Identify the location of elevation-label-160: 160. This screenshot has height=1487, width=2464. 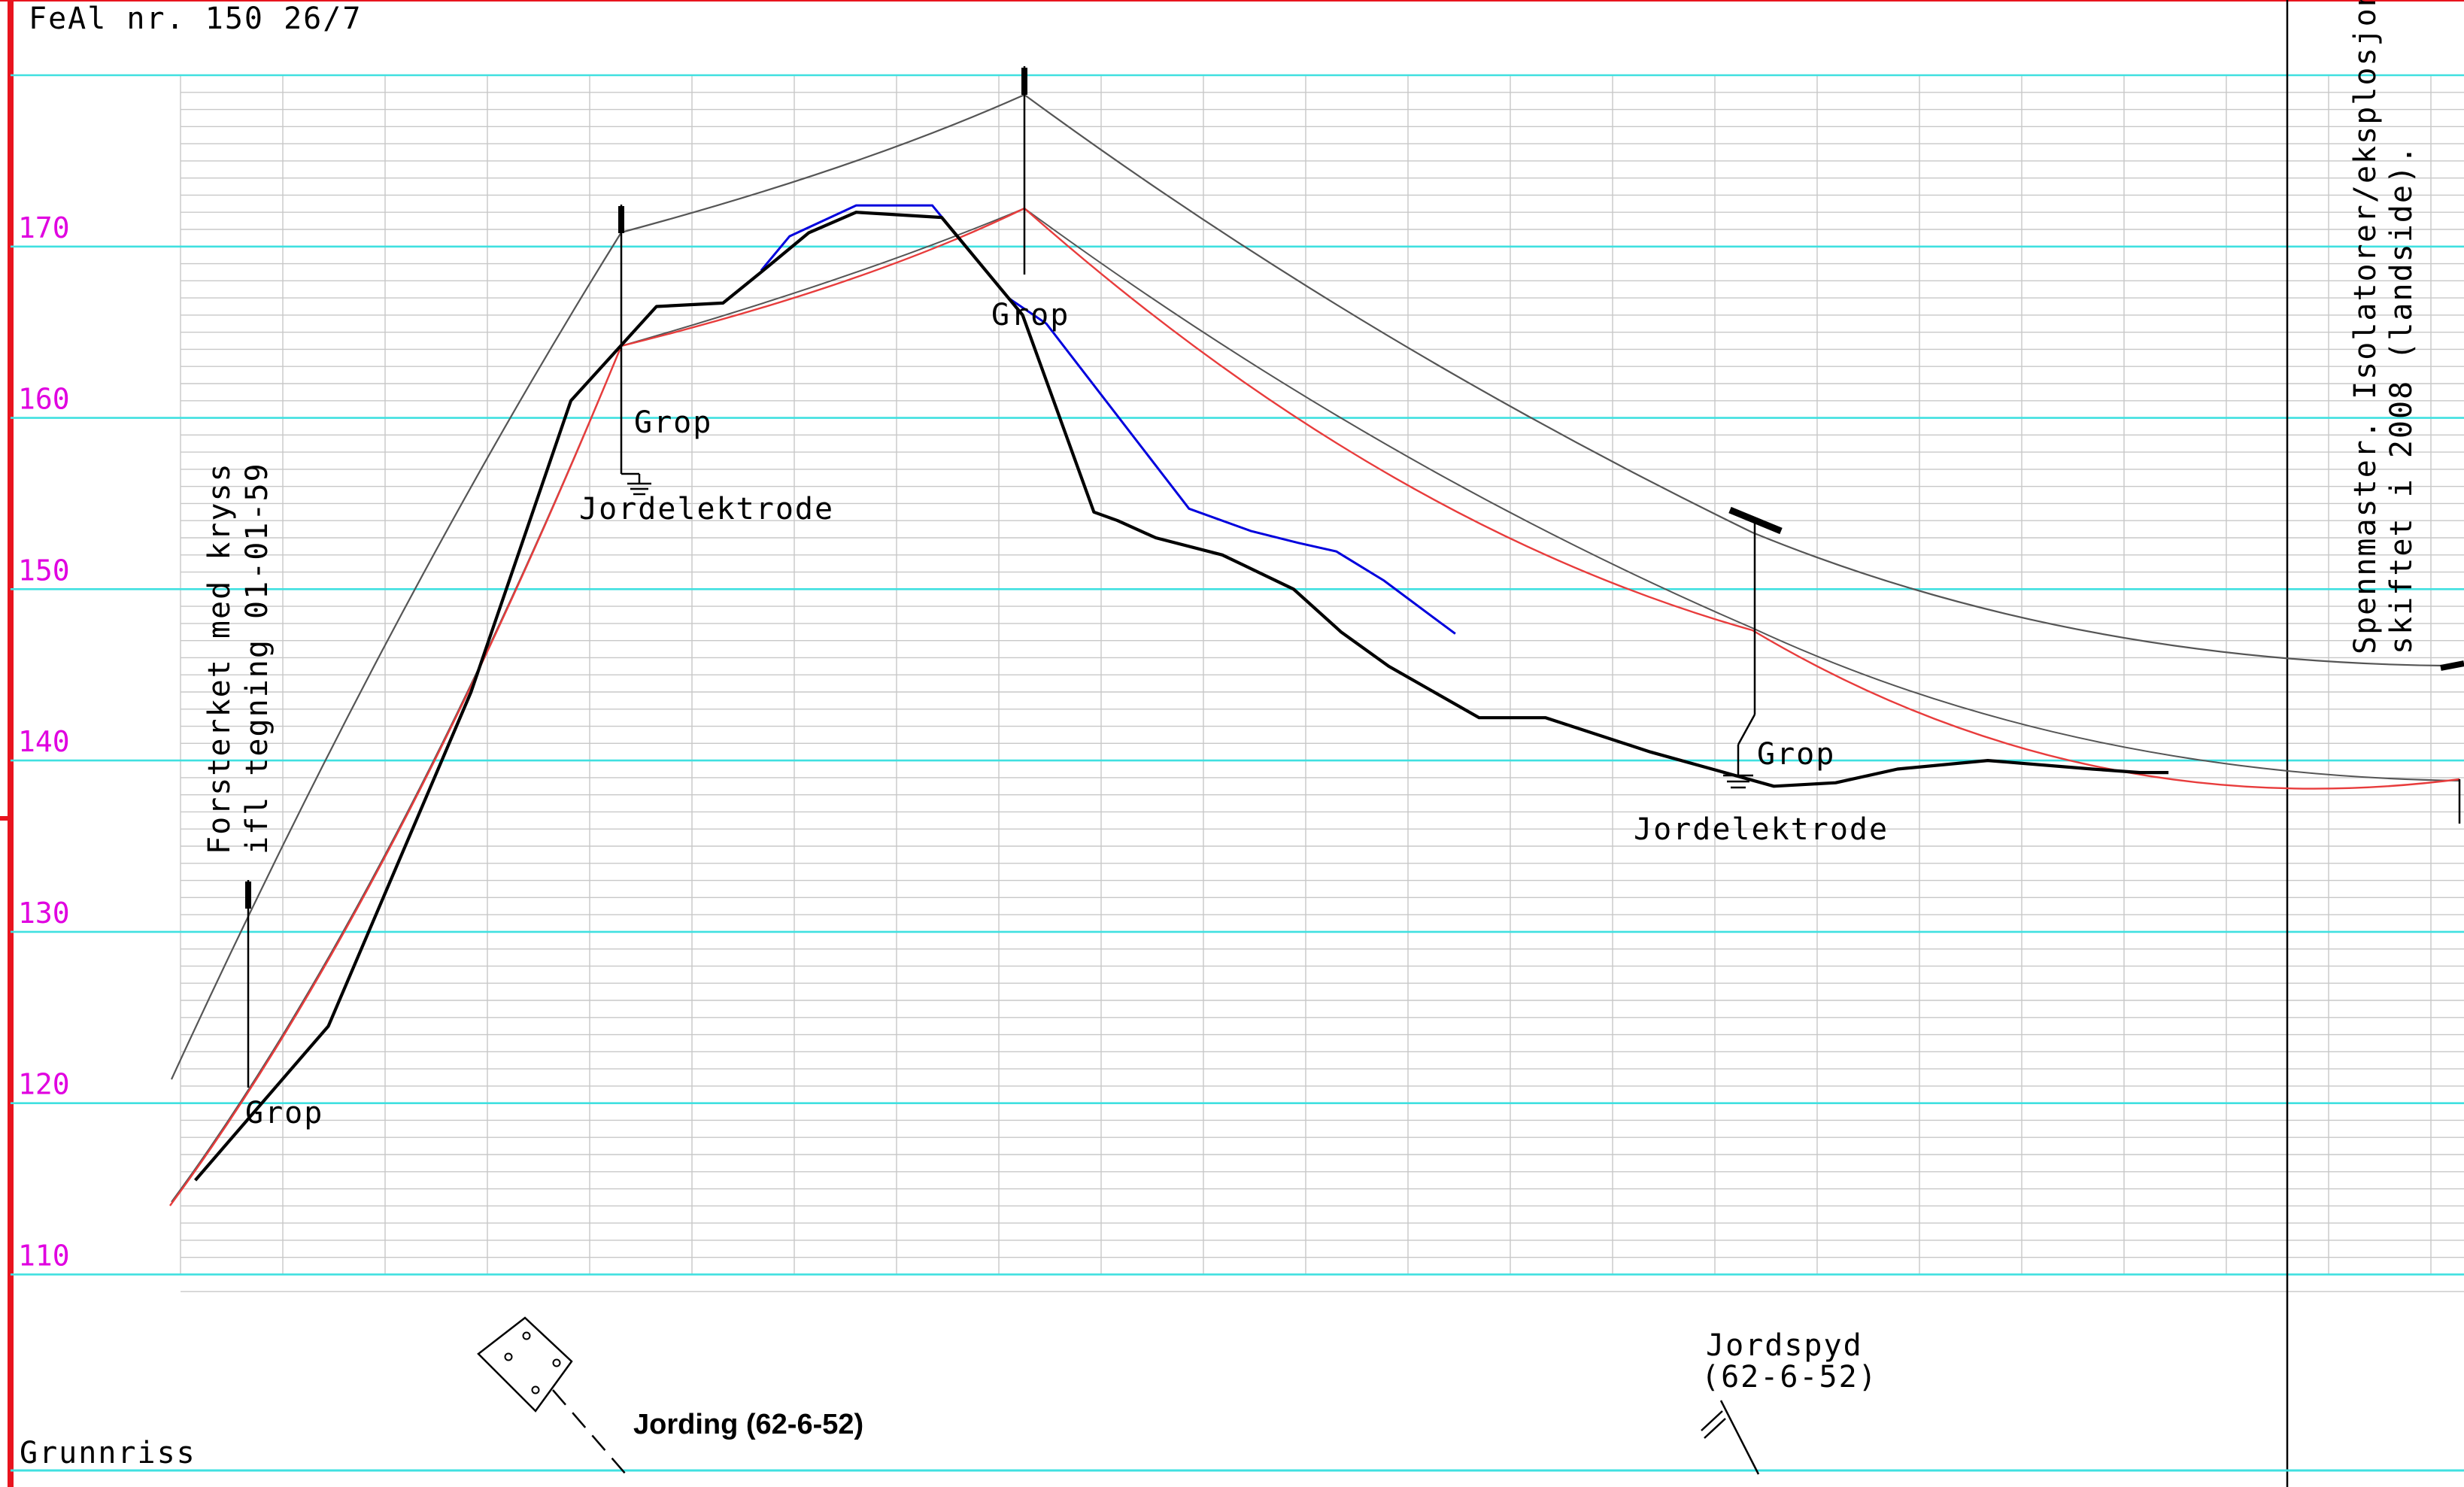
(44, 400).